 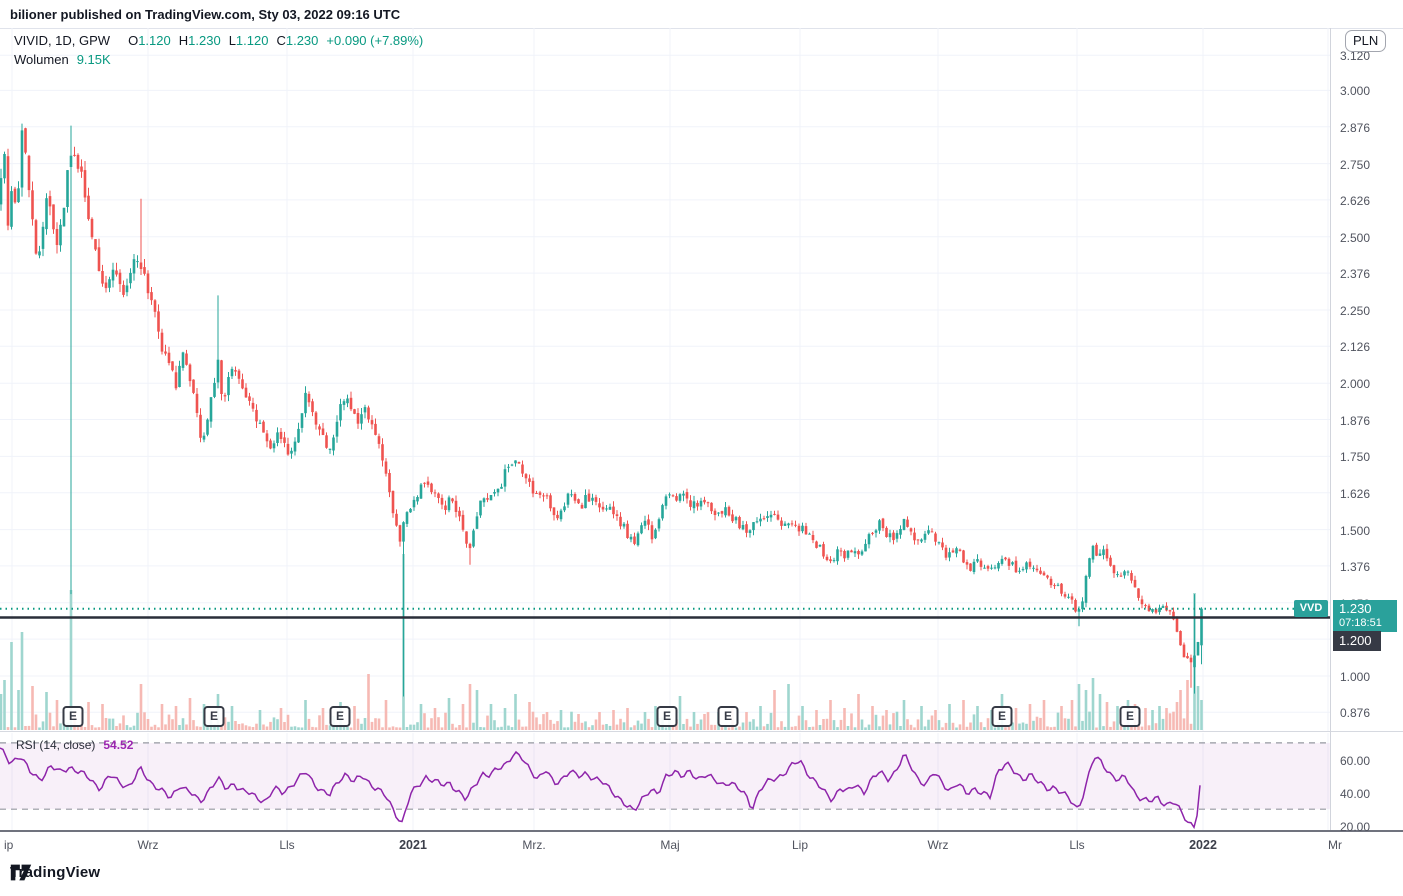 What do you see at coordinates (252, 40) in the screenshot?
I see `low-value: 1.120` at bounding box center [252, 40].